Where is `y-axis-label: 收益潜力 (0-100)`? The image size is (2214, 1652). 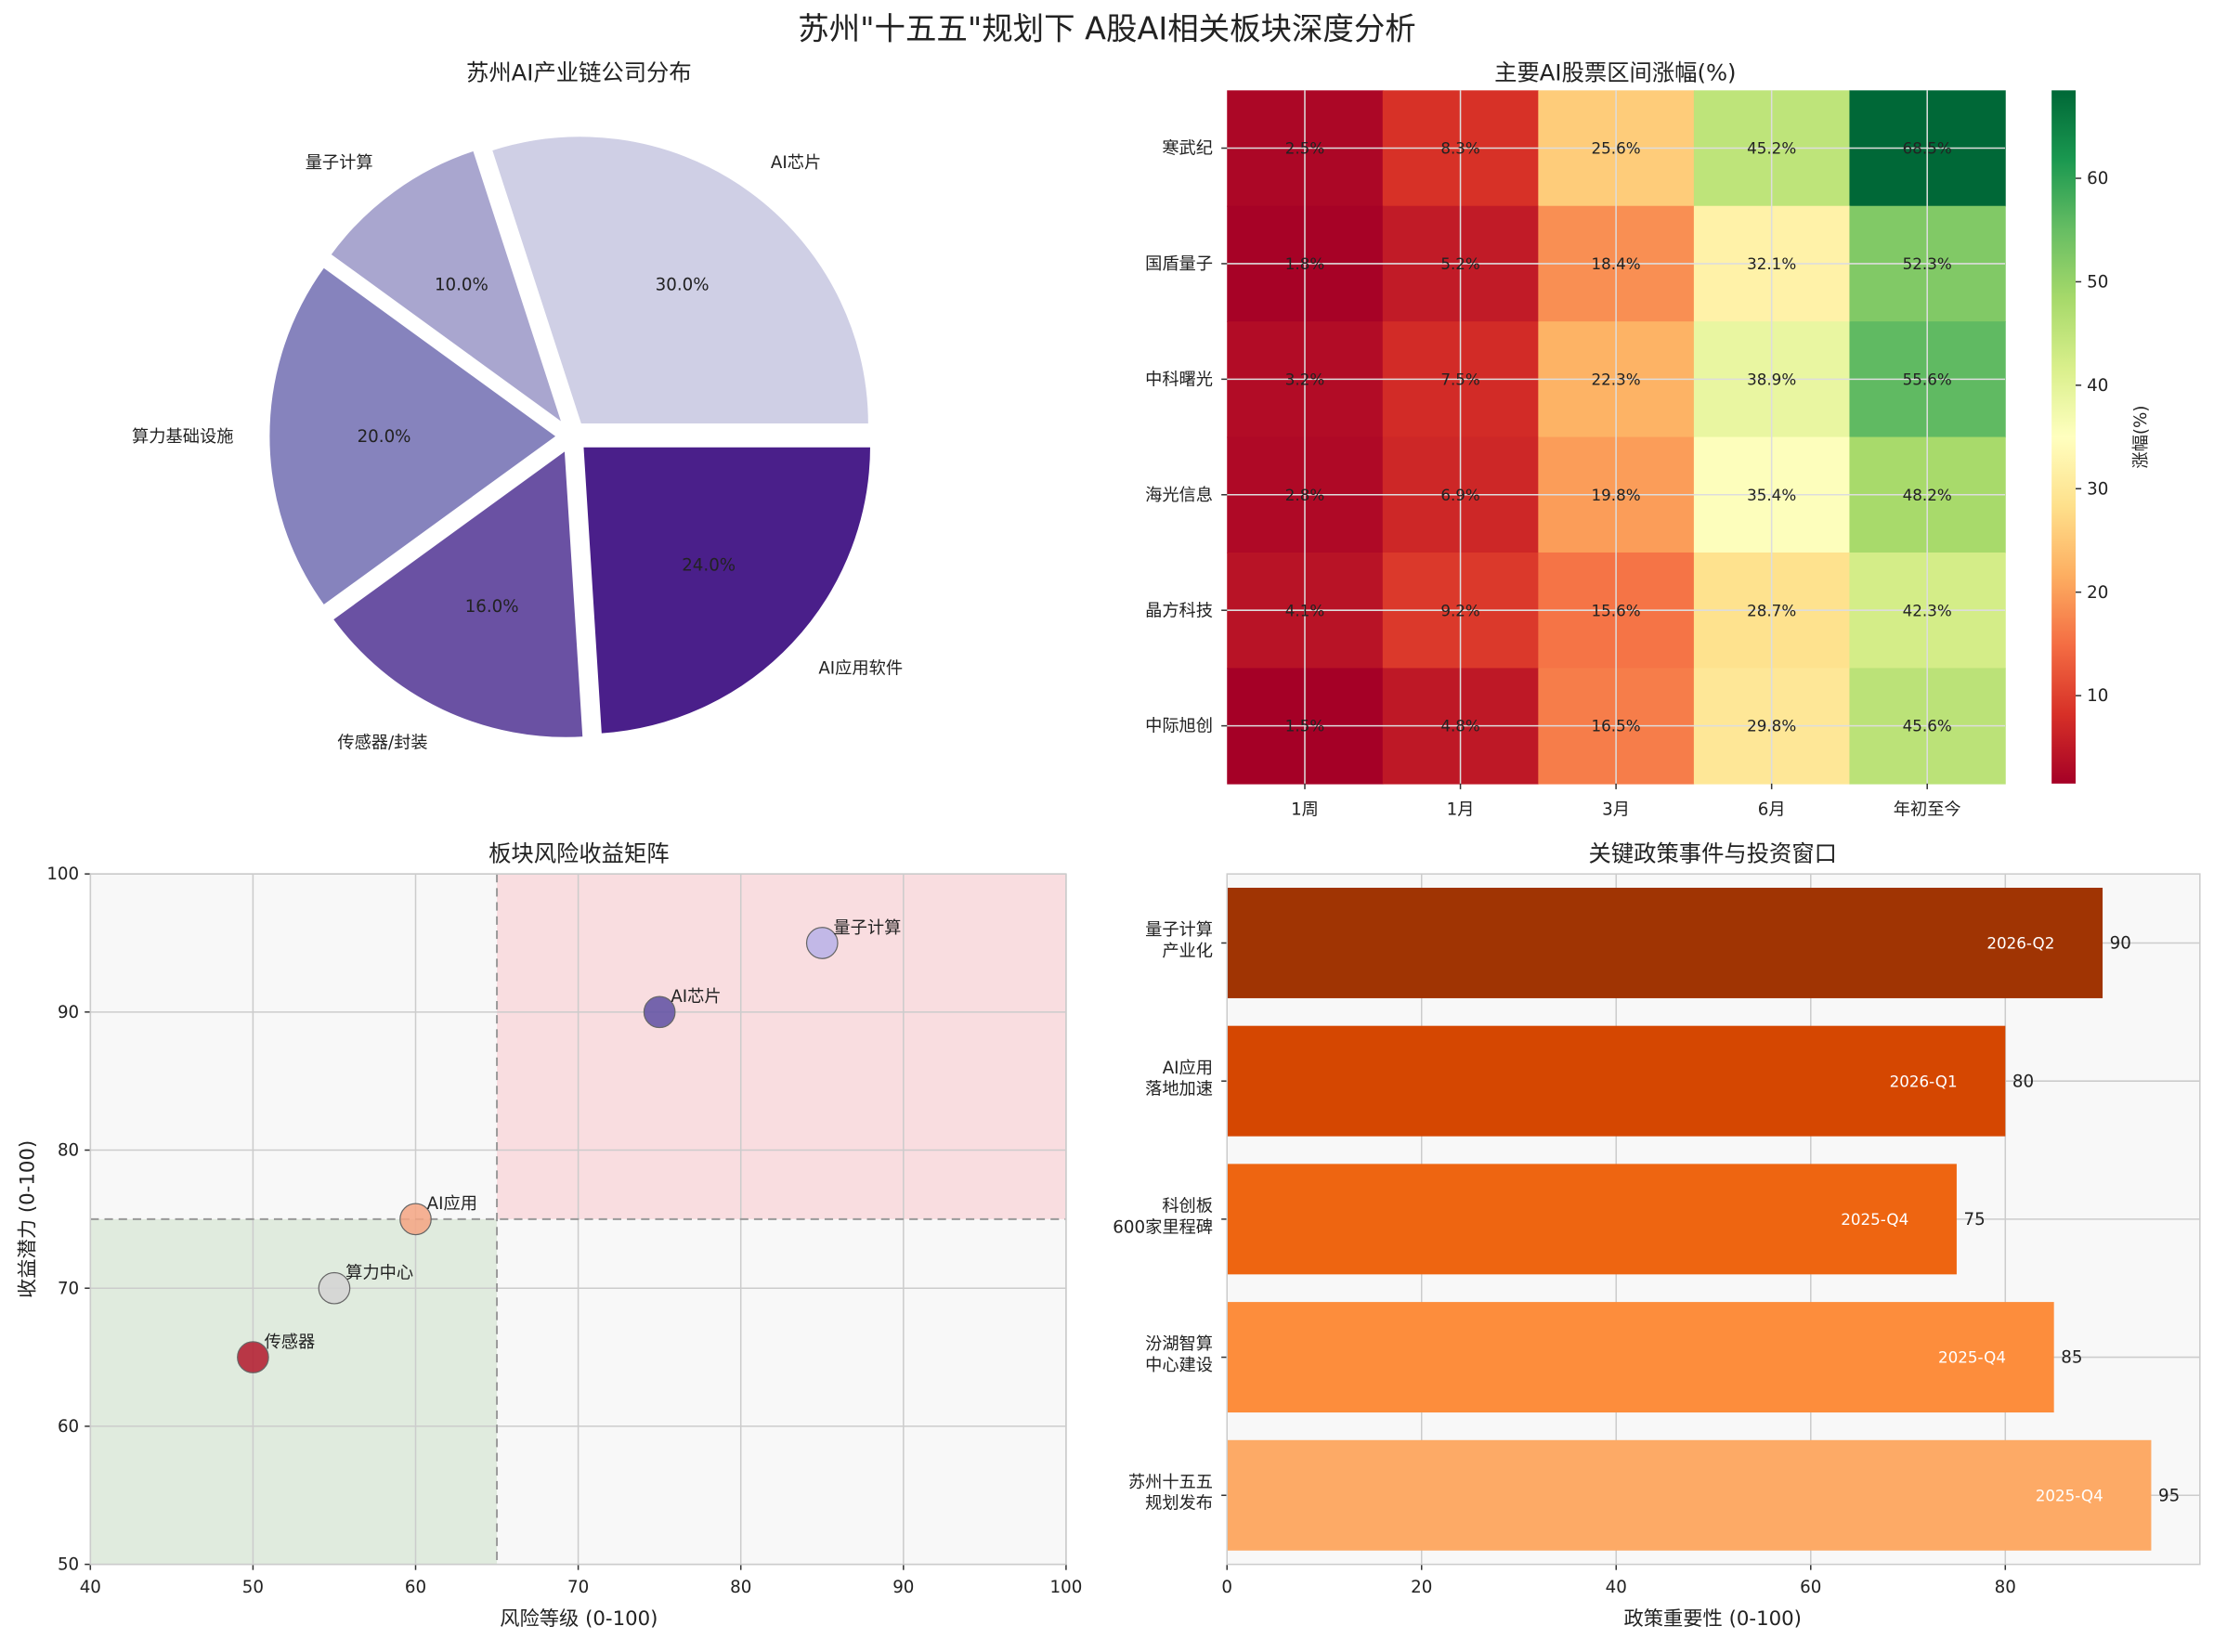 y-axis-label: 收益潜力 (0-100) is located at coordinates (28, 1219).